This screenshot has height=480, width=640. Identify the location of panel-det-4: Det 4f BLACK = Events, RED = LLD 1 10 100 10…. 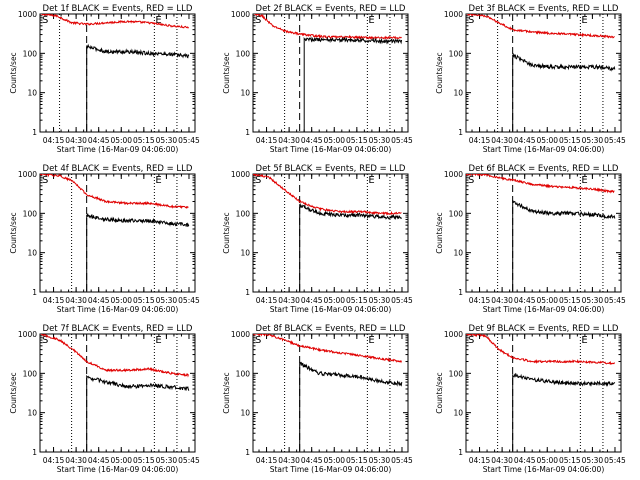
(104, 239).